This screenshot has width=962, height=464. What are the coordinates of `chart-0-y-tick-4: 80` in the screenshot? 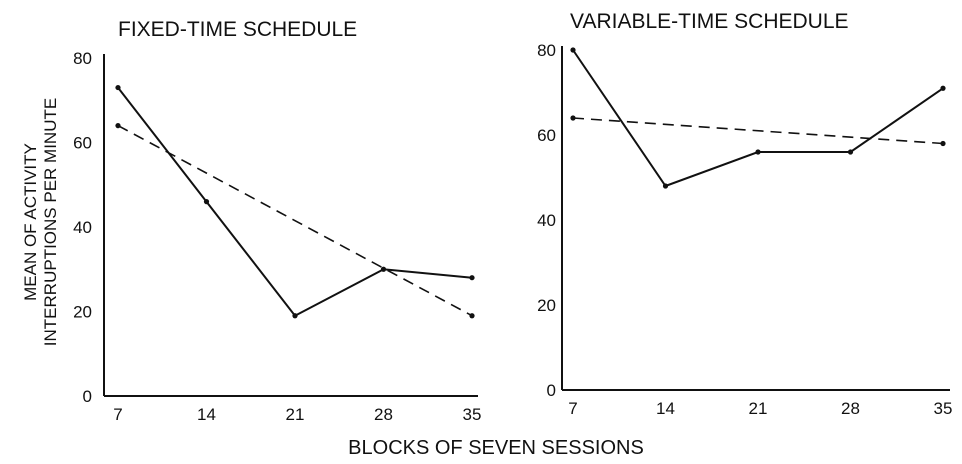 It's located at (82, 58).